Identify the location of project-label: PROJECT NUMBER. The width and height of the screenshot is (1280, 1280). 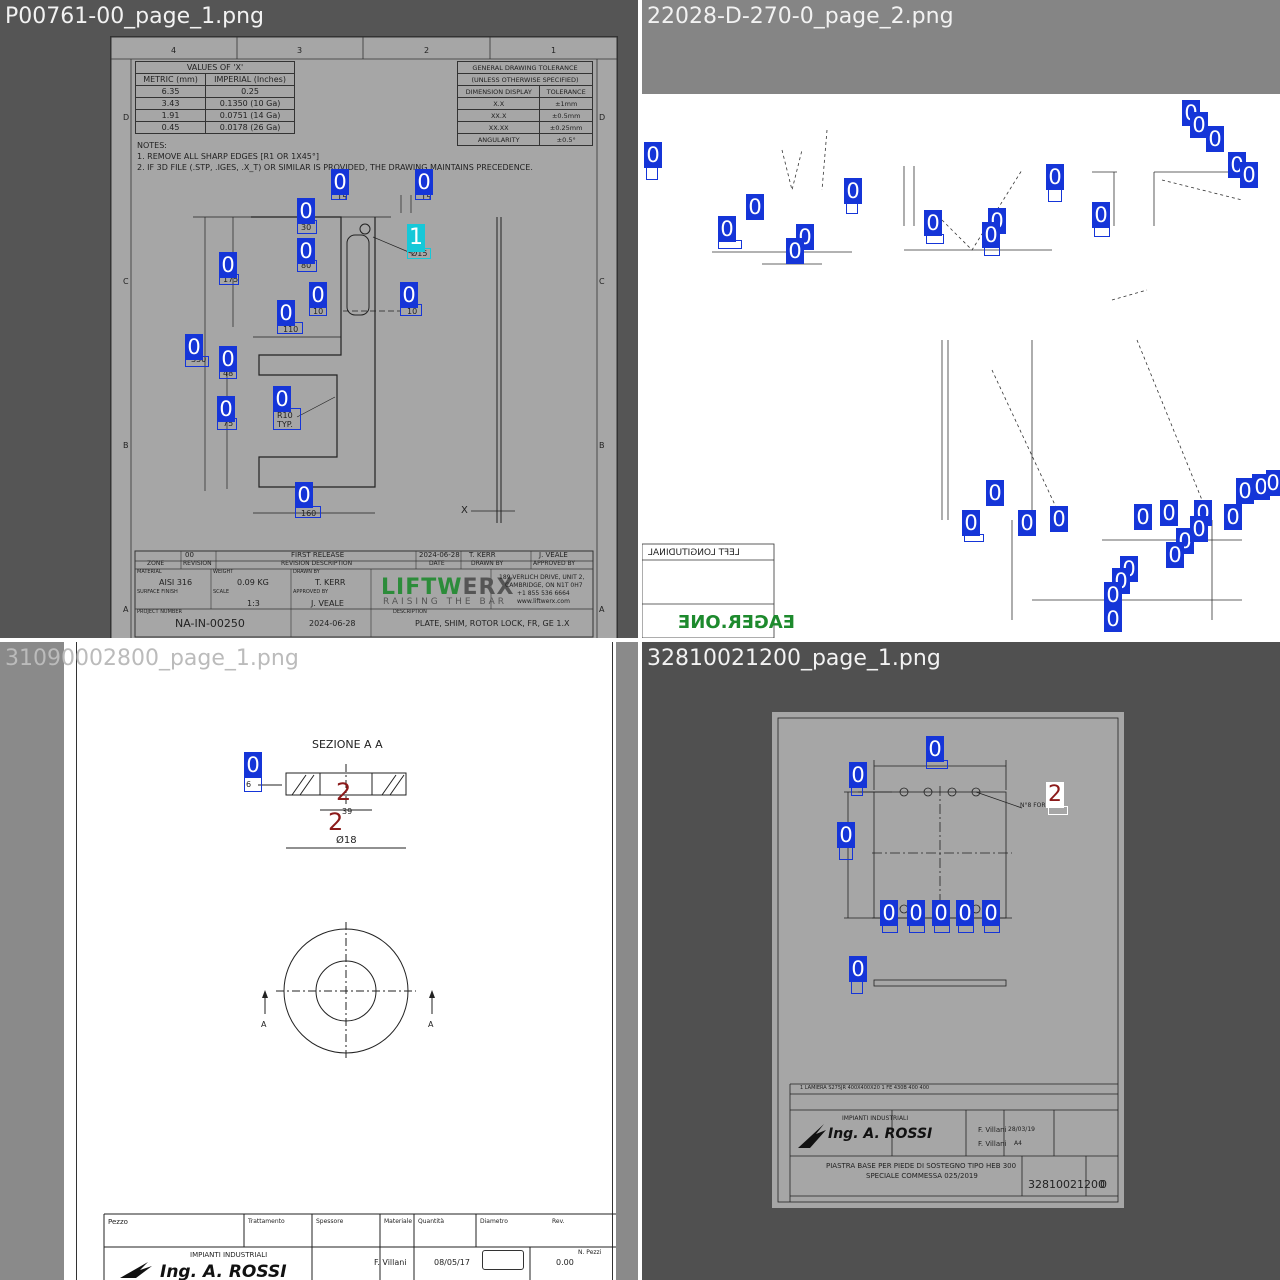
(159, 612).